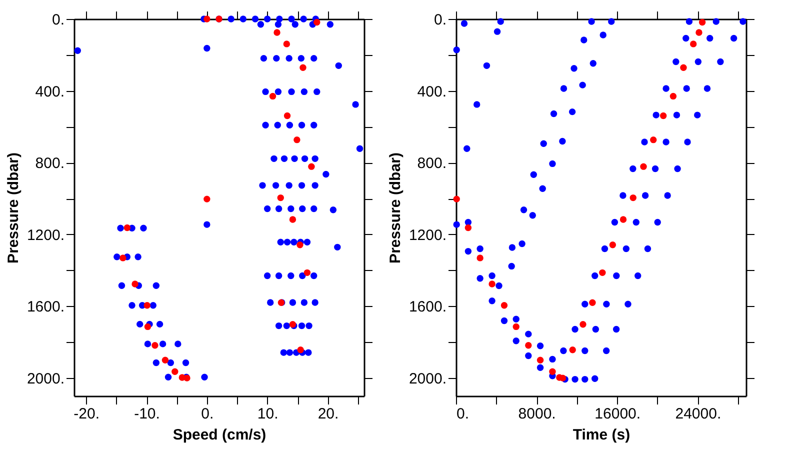  I want to click on x-tick-label: -20., so click(87, 414).